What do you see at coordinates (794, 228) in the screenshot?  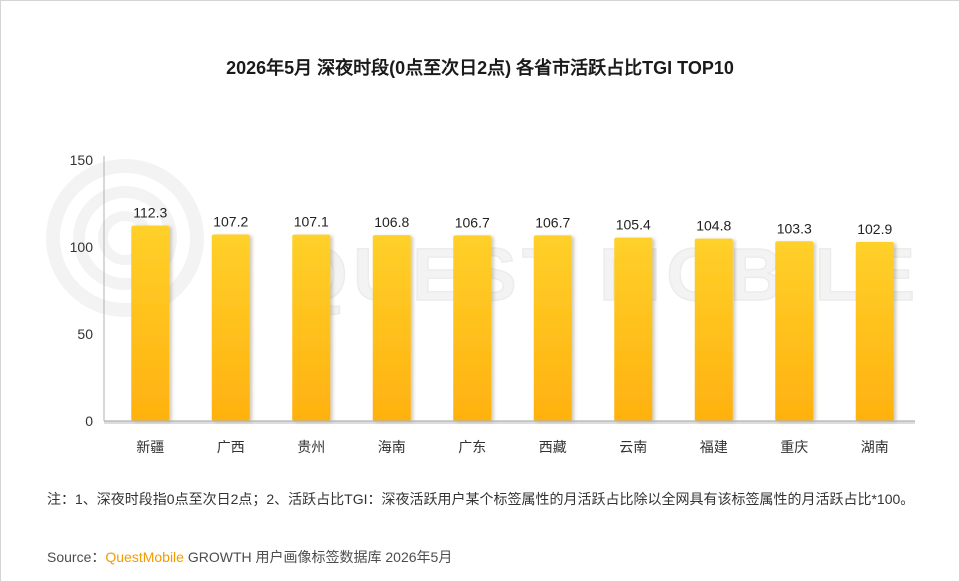 I see `bar-value-label-9: 103.3` at bounding box center [794, 228].